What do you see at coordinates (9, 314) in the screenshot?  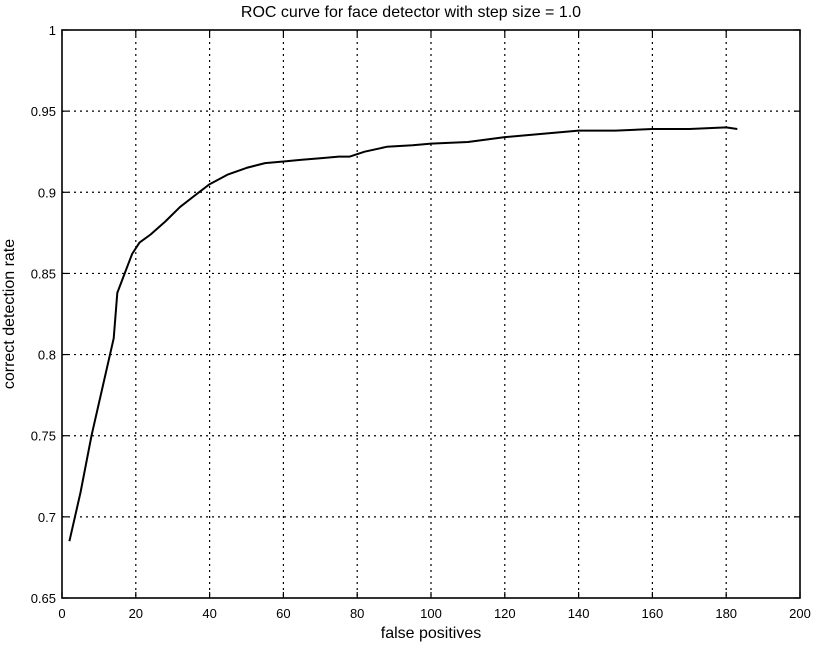 I see `y-axis-label: correct detection rate` at bounding box center [9, 314].